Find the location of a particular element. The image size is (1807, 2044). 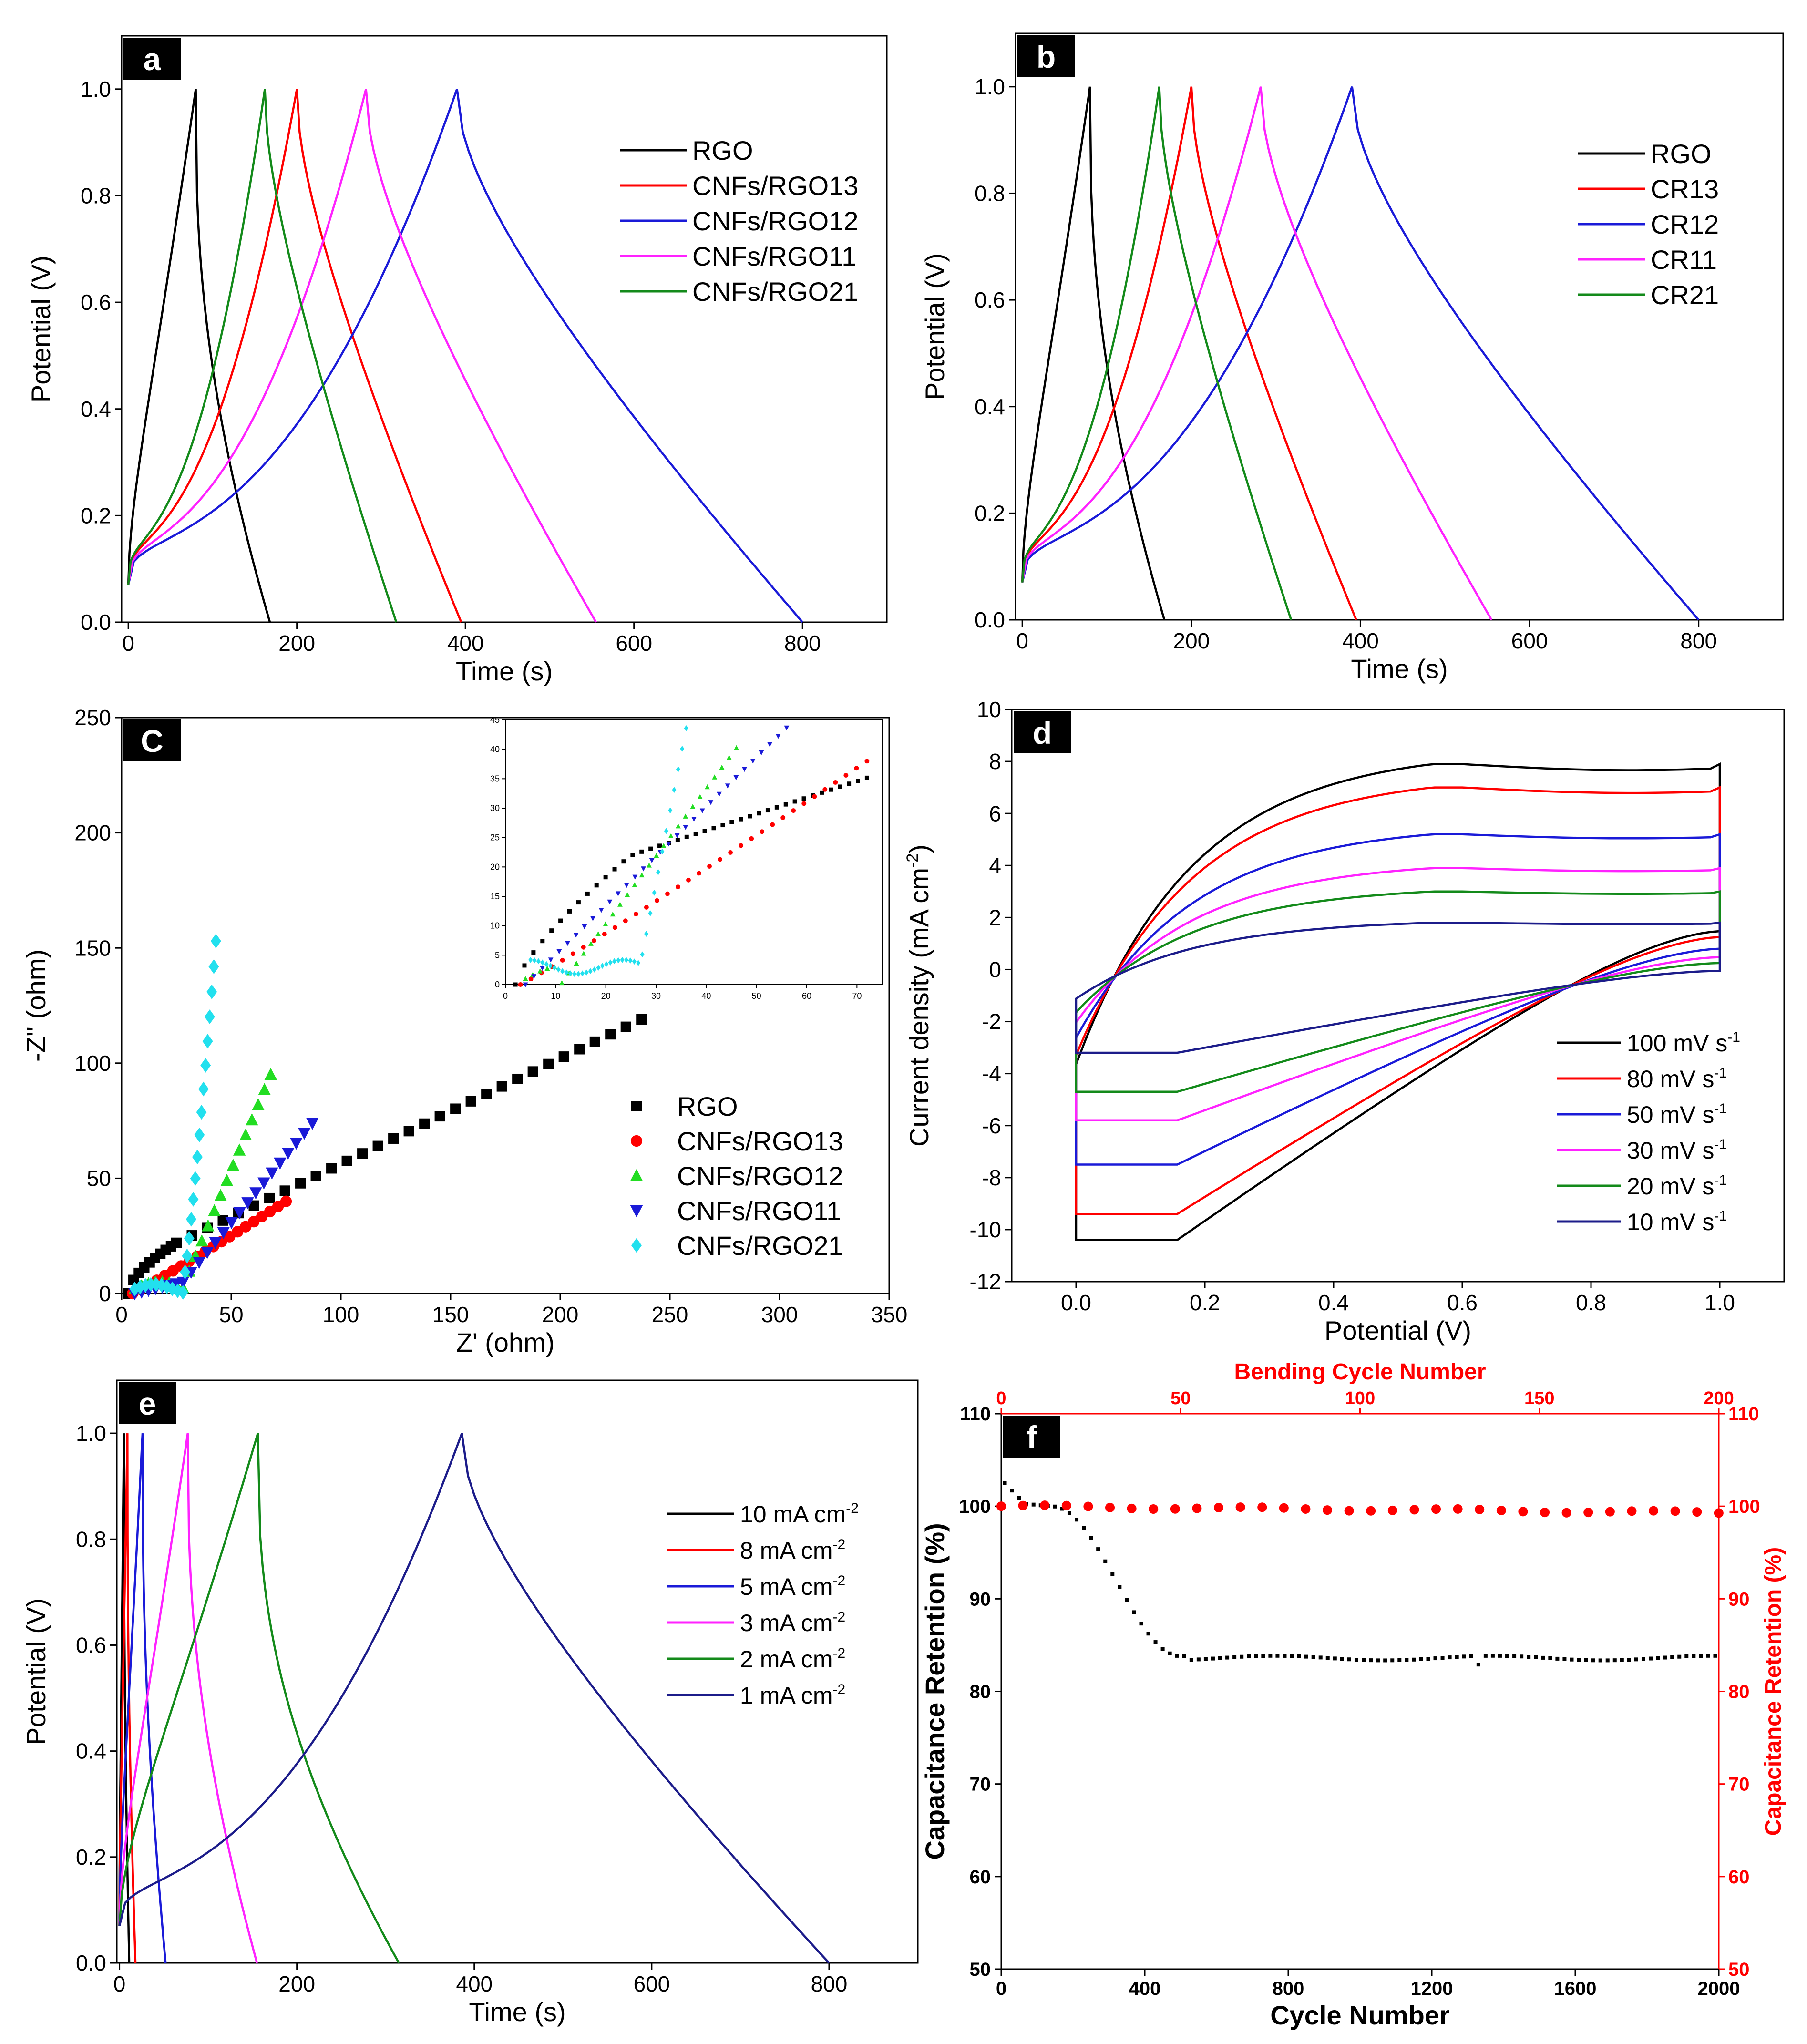

y-tick-label: 0.4 is located at coordinates (96, 409).